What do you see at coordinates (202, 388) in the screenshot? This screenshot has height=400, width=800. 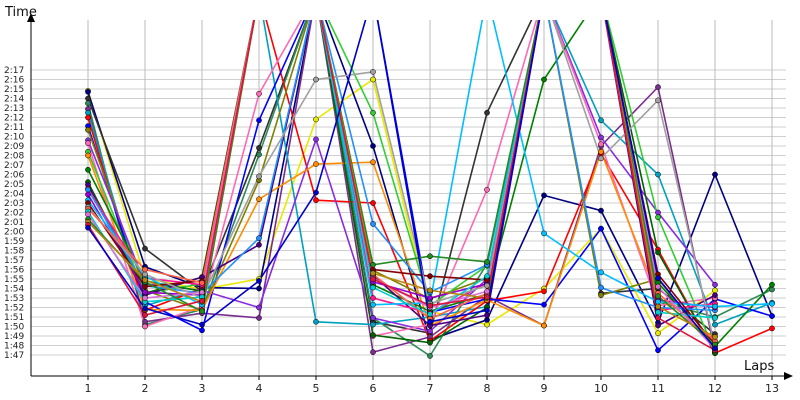 I see `x-tick-label: 3` at bounding box center [202, 388].